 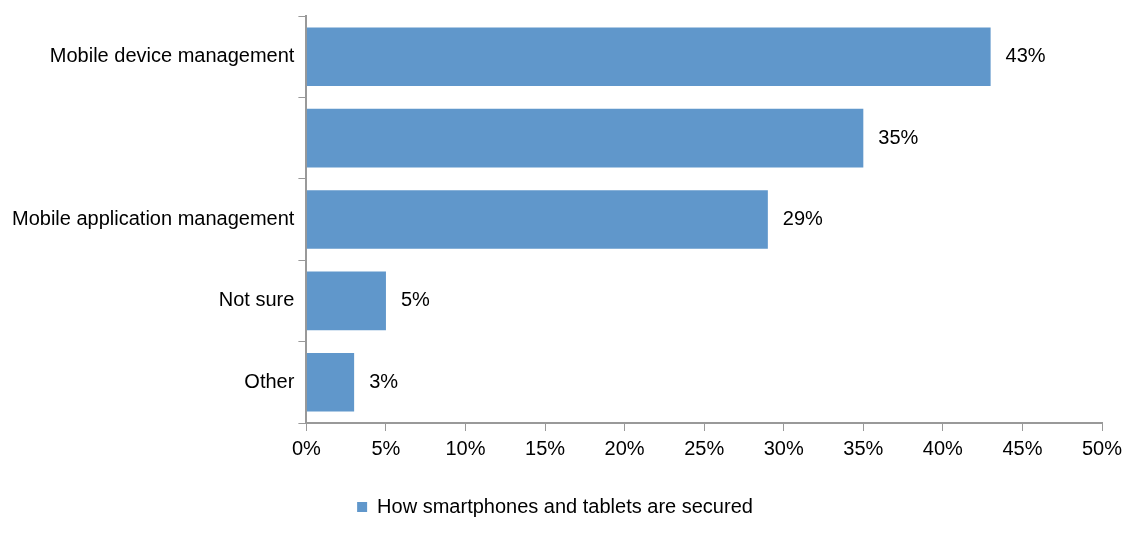 I want to click on y-tick-label: Other, so click(x=269, y=380).